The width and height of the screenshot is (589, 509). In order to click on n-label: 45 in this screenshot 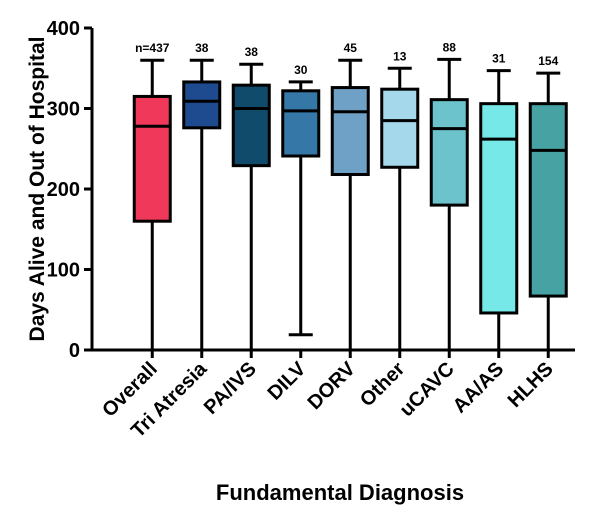, I will do `click(351, 48)`.